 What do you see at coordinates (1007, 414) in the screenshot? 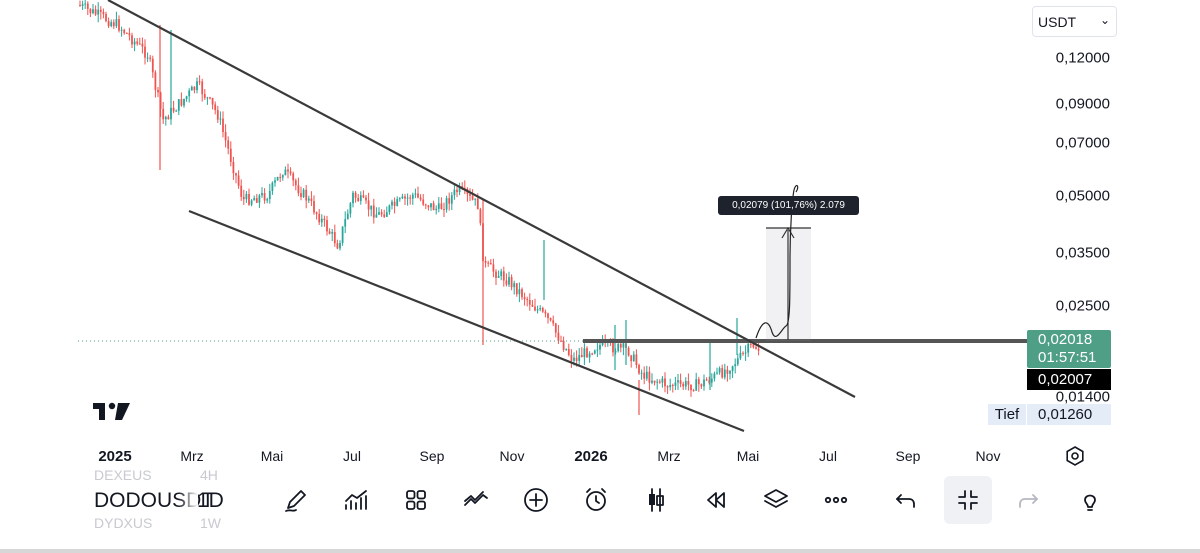
I see `low-label: Tief` at bounding box center [1007, 414].